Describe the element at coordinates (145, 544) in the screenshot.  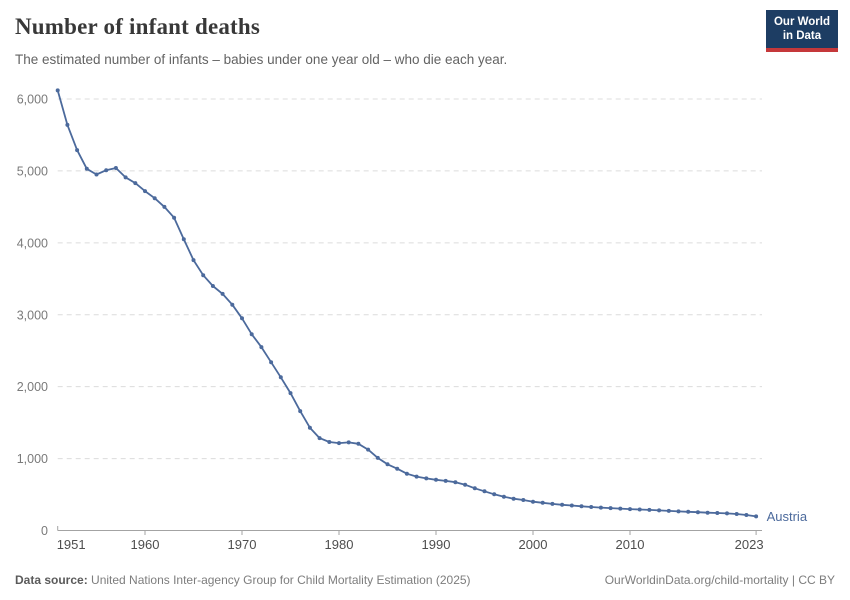
I see `x-tick-label: 1960` at that location.